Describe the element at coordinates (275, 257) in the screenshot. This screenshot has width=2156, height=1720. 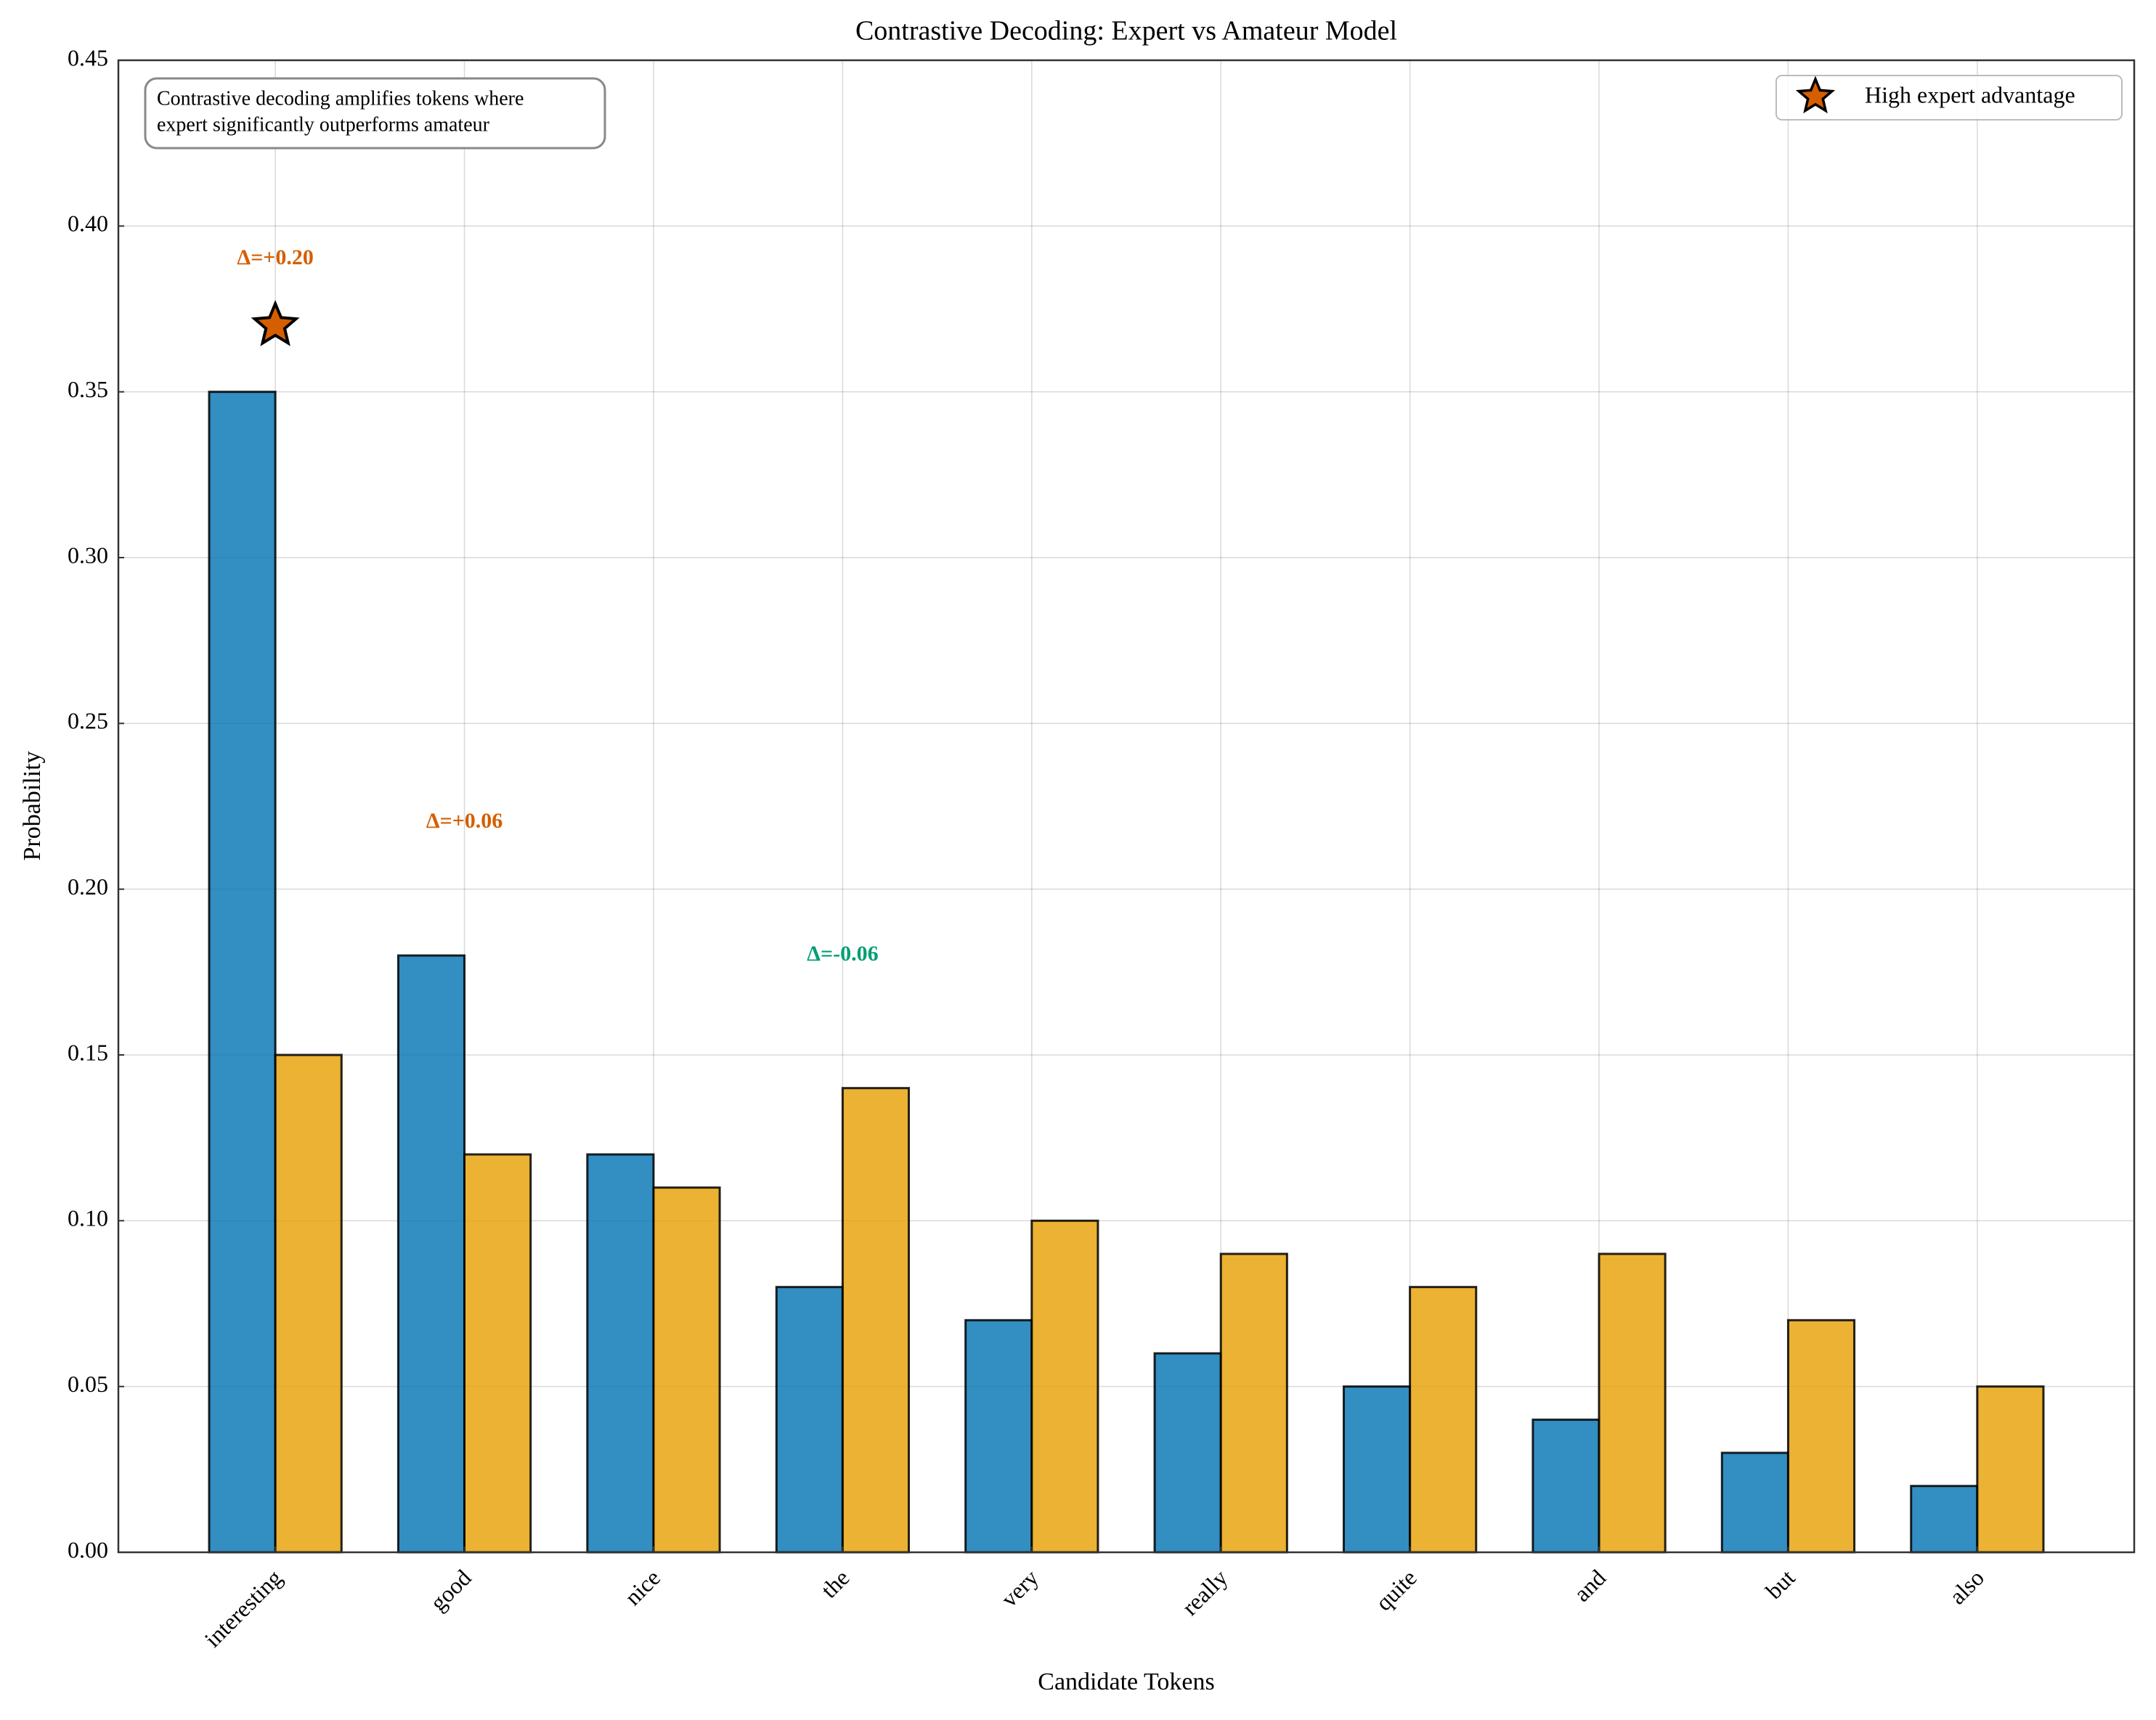
I see `delta-annotation: Δ=+0.20` at that location.